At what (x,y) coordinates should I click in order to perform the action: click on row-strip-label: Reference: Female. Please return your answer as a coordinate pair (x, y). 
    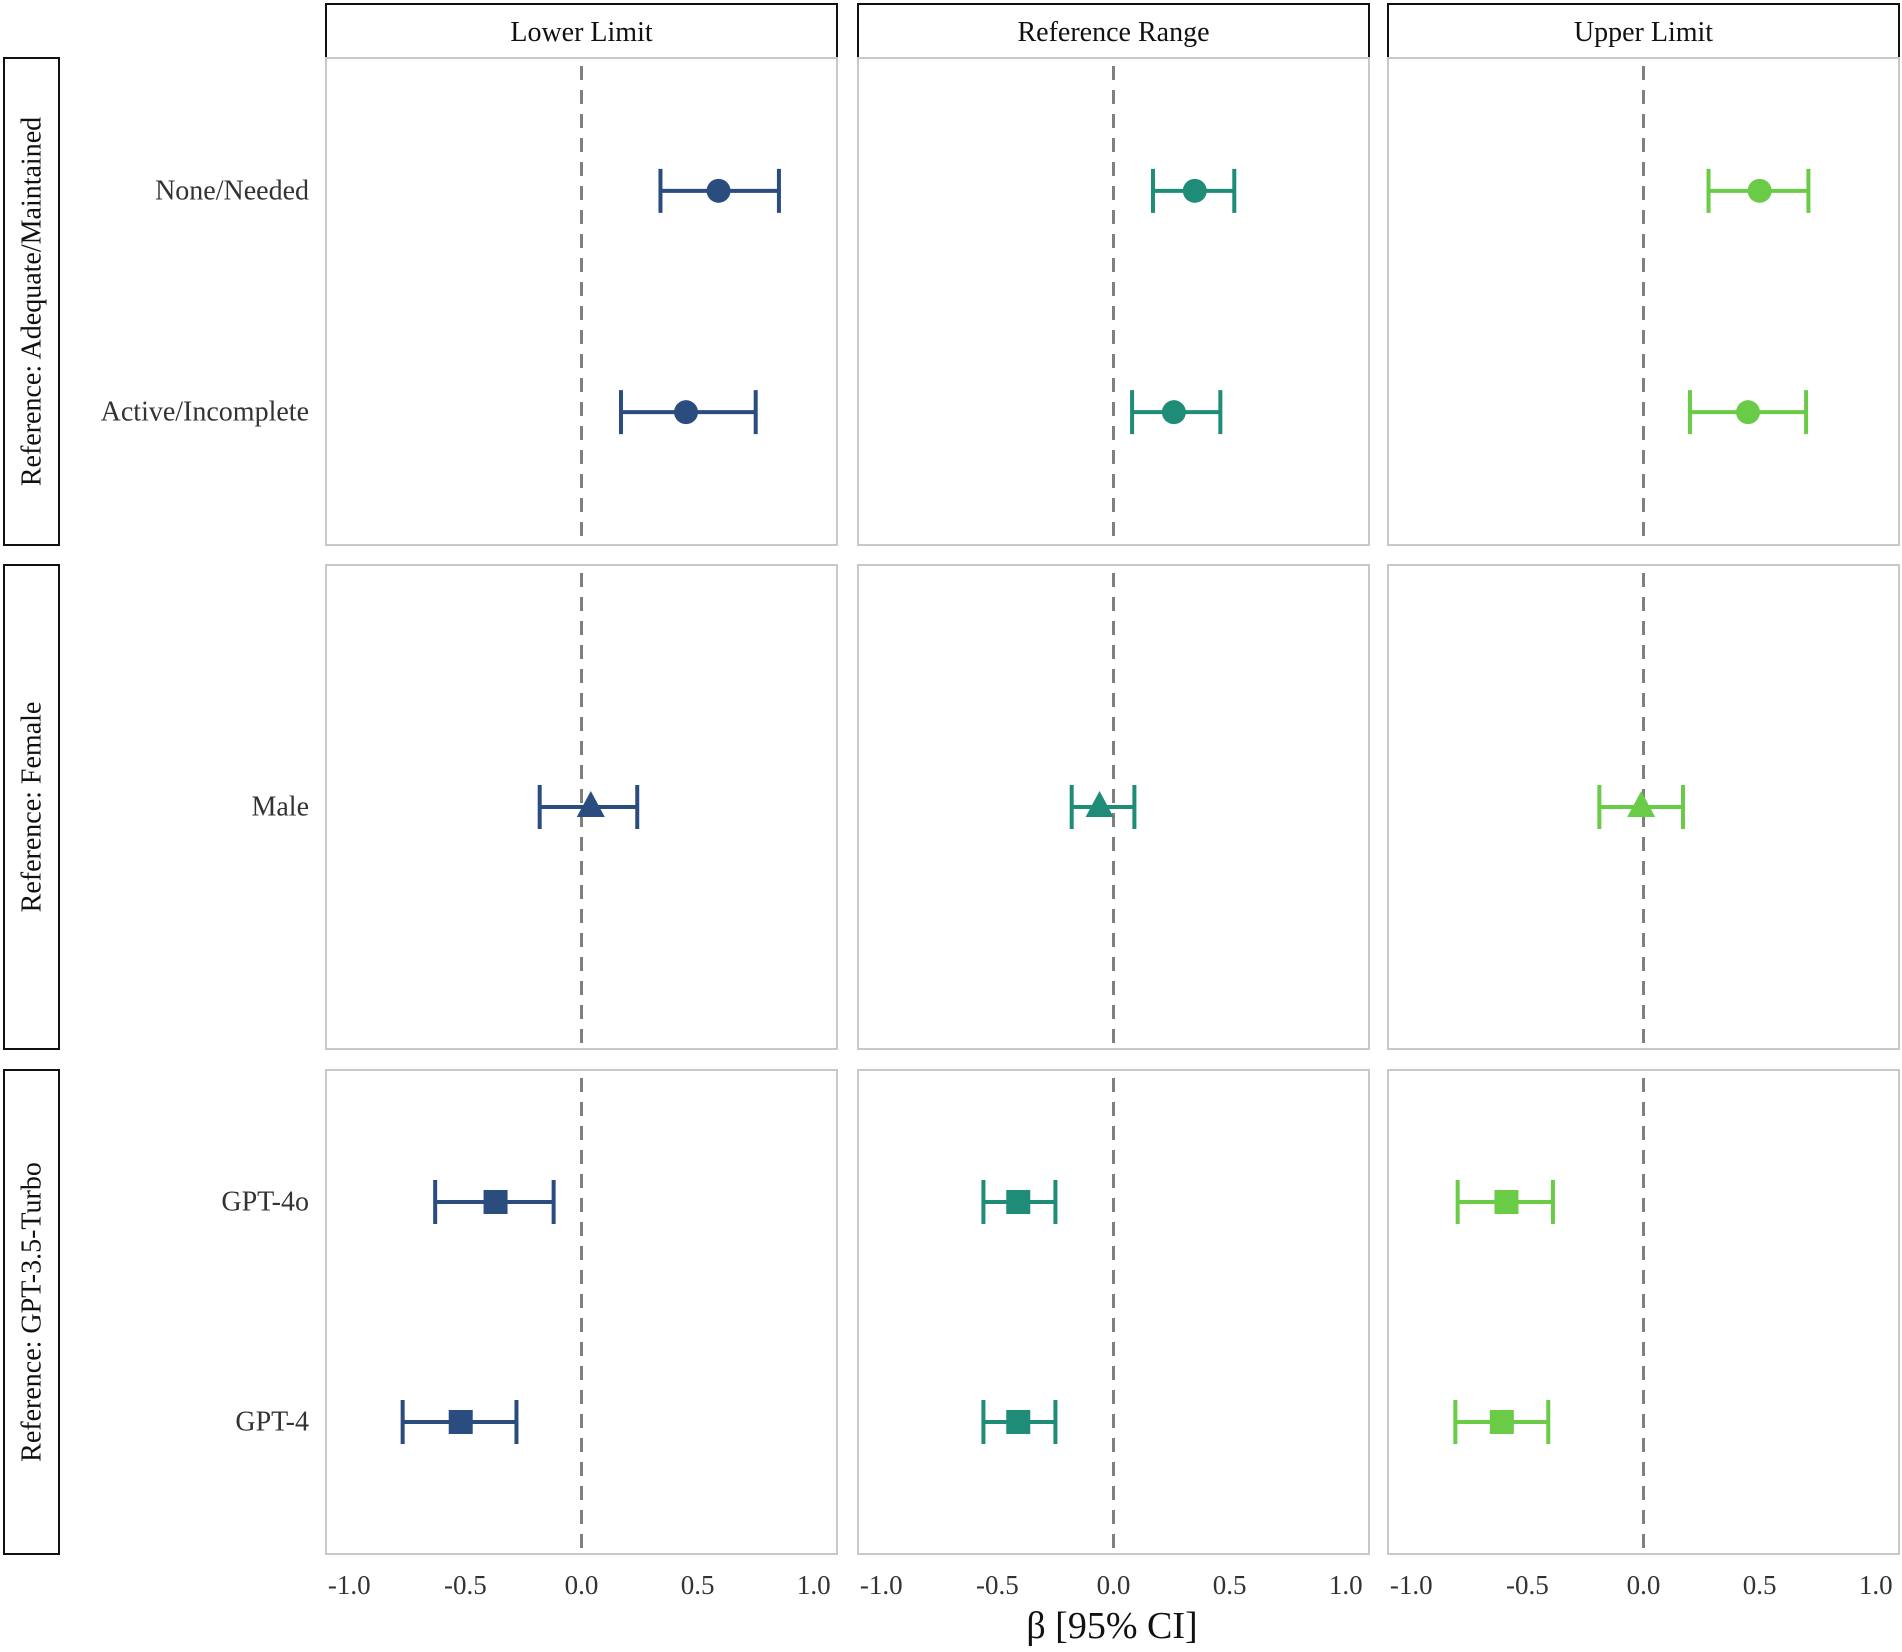
    Looking at the image, I should click on (32, 807).